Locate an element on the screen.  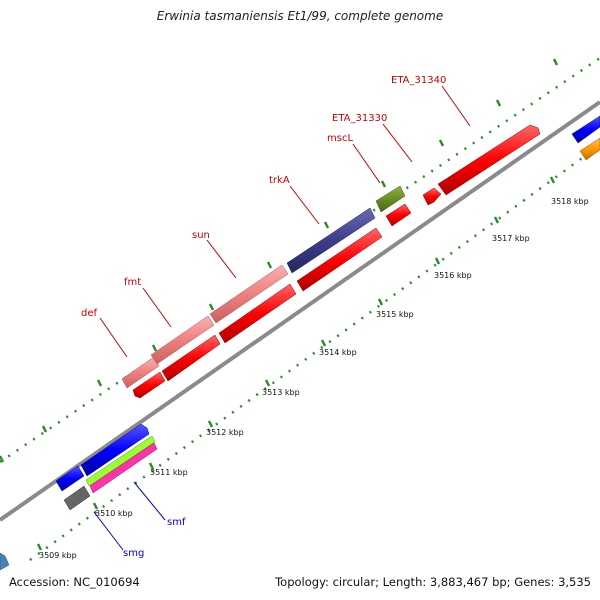
accession-text: Accession: NC_010694 is located at coordinates (74, 582).